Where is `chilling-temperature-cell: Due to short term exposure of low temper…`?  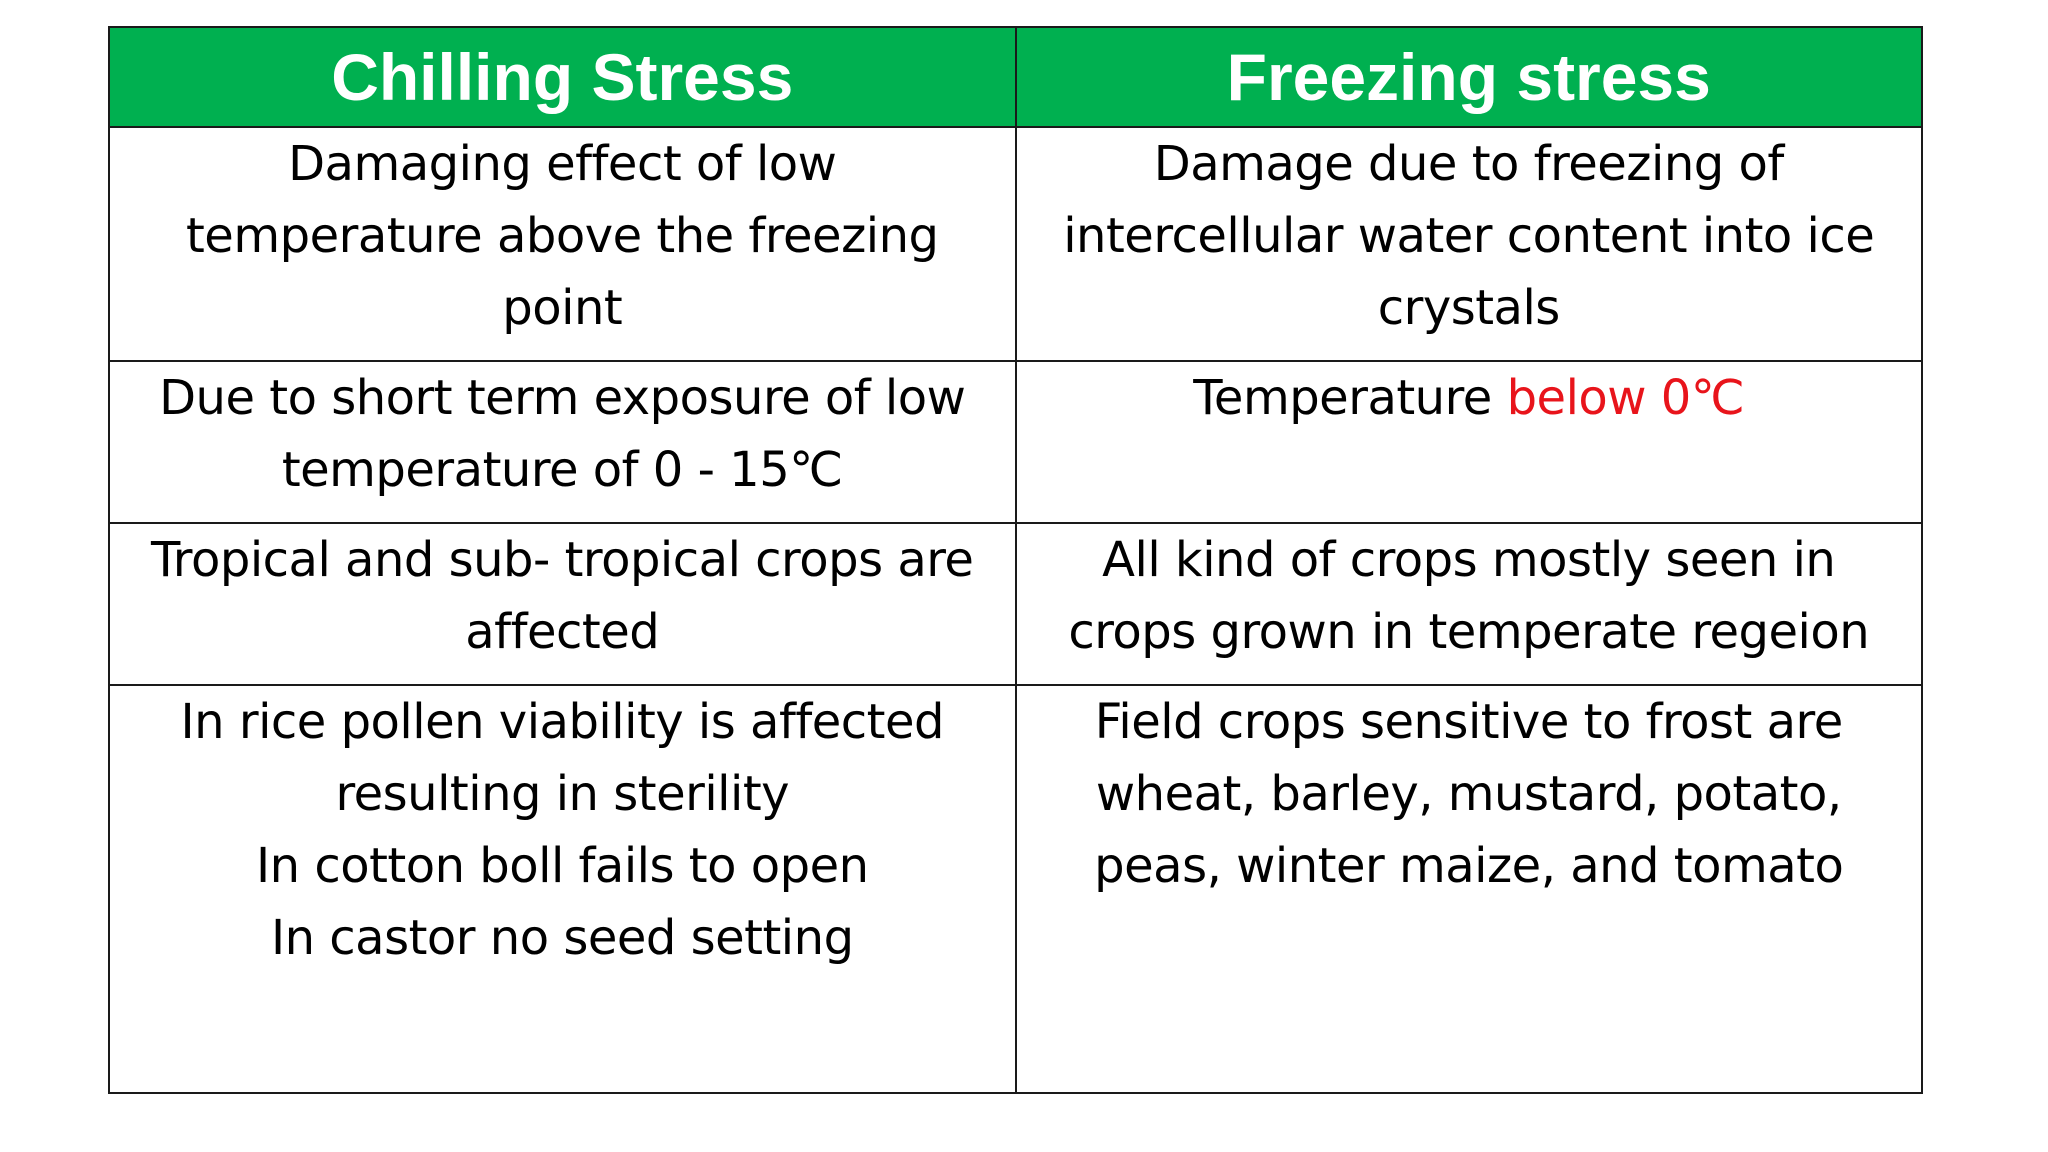
chilling-temperature-cell: Due to short term exposure of low temper… is located at coordinates (562, 442).